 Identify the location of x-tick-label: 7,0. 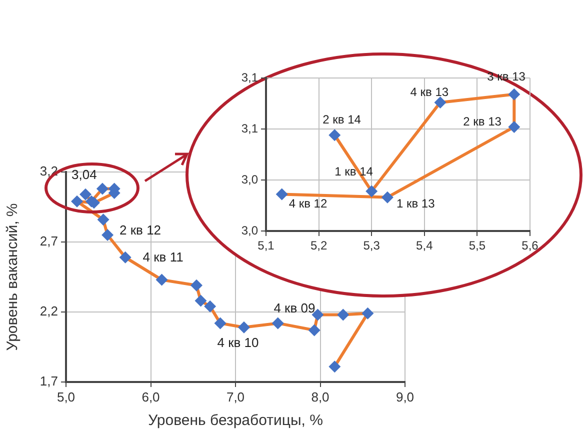
(235, 396).